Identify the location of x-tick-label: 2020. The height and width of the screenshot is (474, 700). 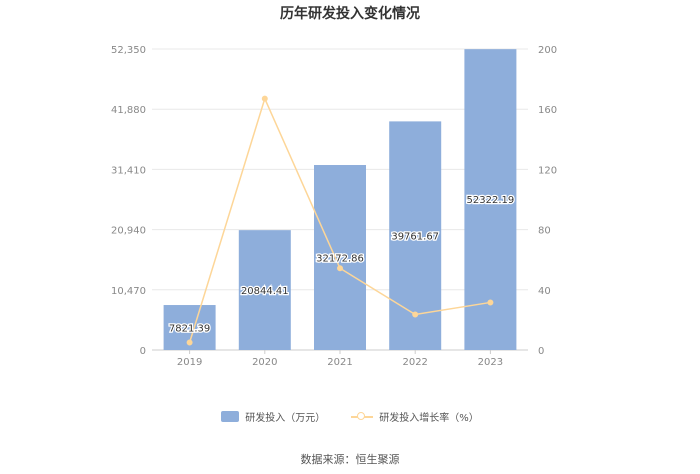
(264, 362).